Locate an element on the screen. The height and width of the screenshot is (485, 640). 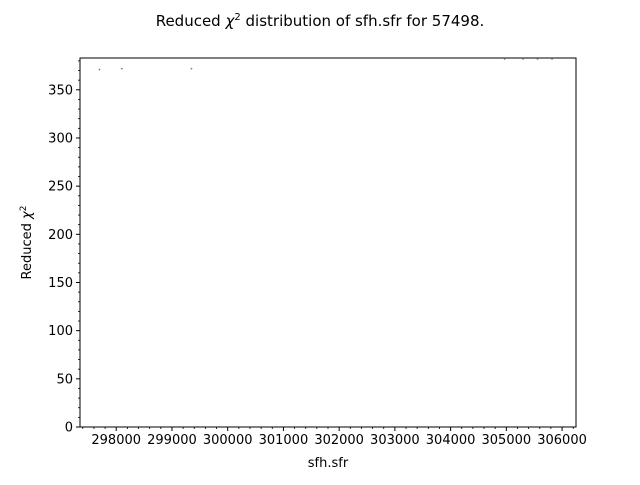
x-tick-label: 304000 is located at coordinates (451, 440).